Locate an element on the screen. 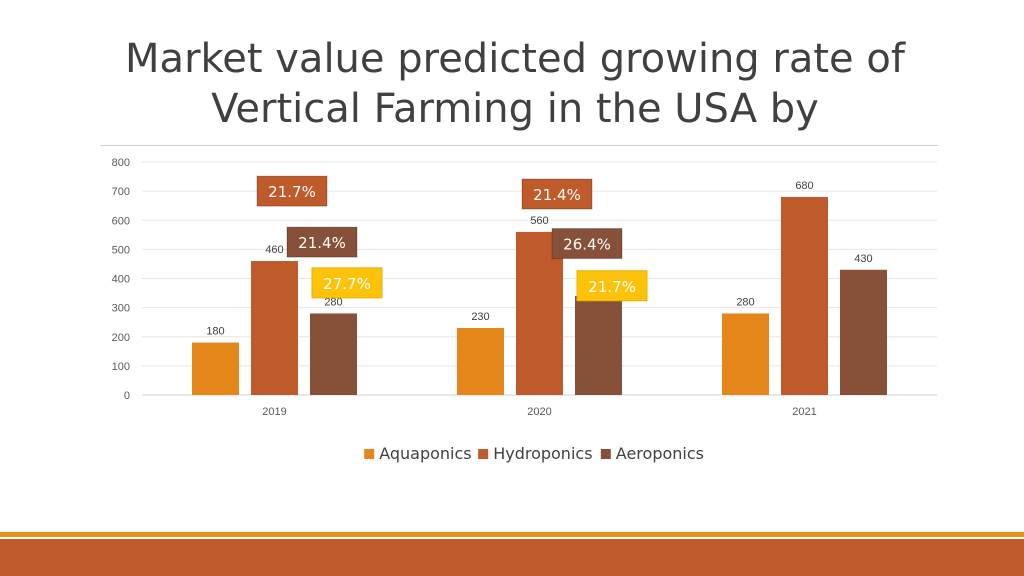 This screenshot has width=1024, height=576. x-tick-label: 2021 is located at coordinates (804, 412).